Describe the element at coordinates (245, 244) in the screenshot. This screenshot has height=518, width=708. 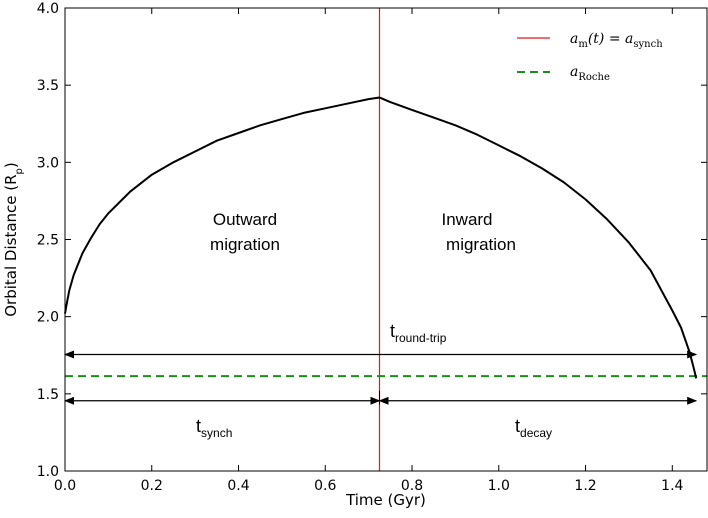
I see `outward-label-line2: migration` at that location.